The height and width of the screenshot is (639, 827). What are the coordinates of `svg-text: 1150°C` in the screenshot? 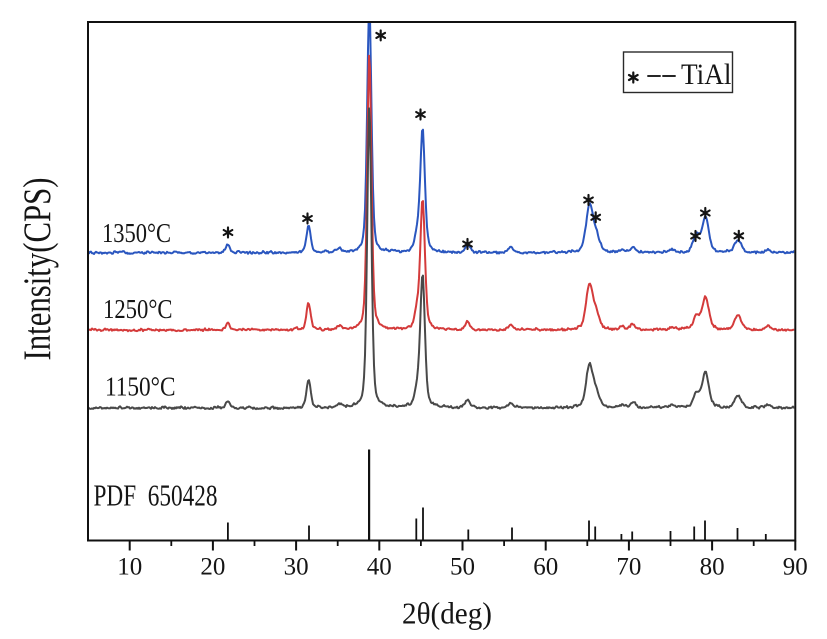 It's located at (140, 386).